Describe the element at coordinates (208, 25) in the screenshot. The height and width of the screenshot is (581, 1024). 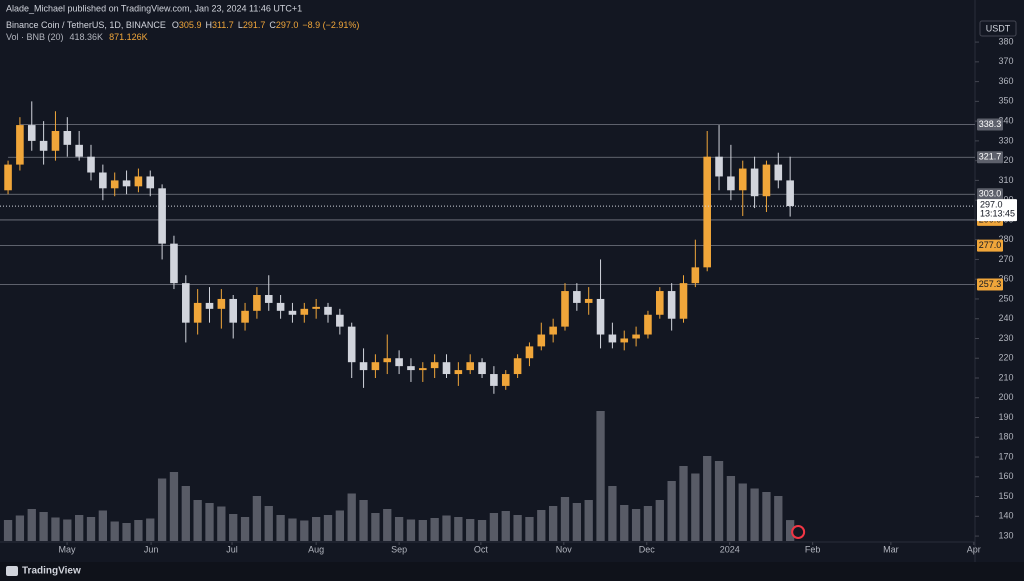
I see `high-label: H` at that location.